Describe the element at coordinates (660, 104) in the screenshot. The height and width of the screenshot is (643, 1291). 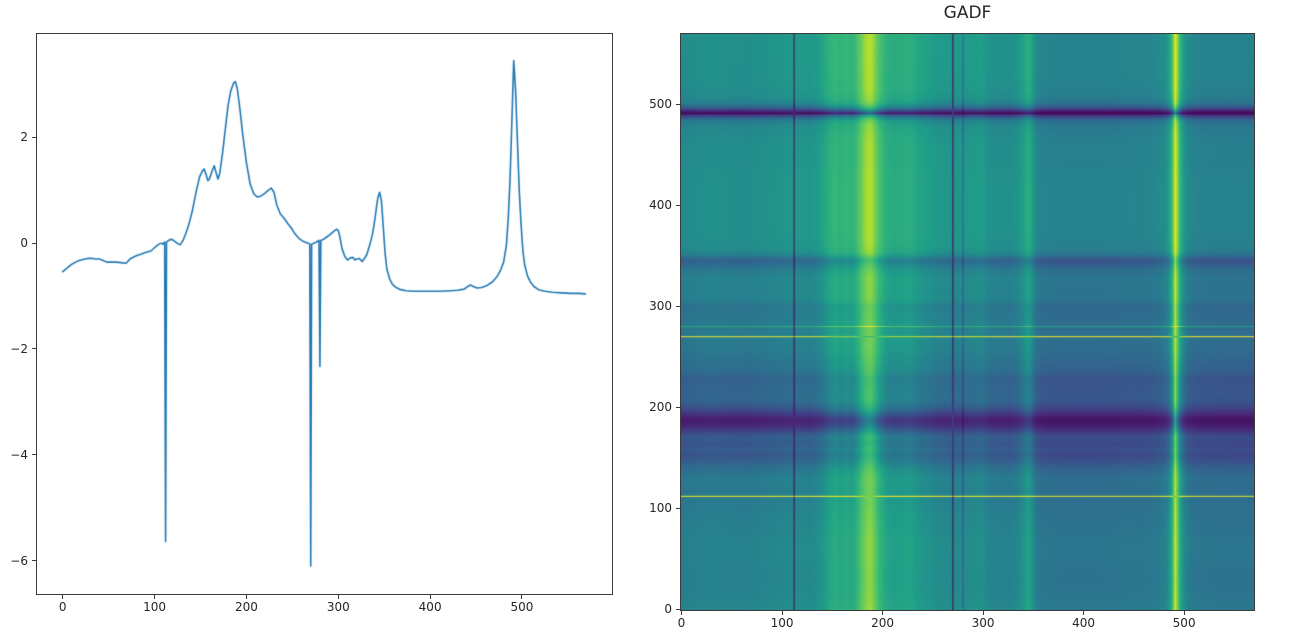
I see `y-tick-label: 500` at that location.